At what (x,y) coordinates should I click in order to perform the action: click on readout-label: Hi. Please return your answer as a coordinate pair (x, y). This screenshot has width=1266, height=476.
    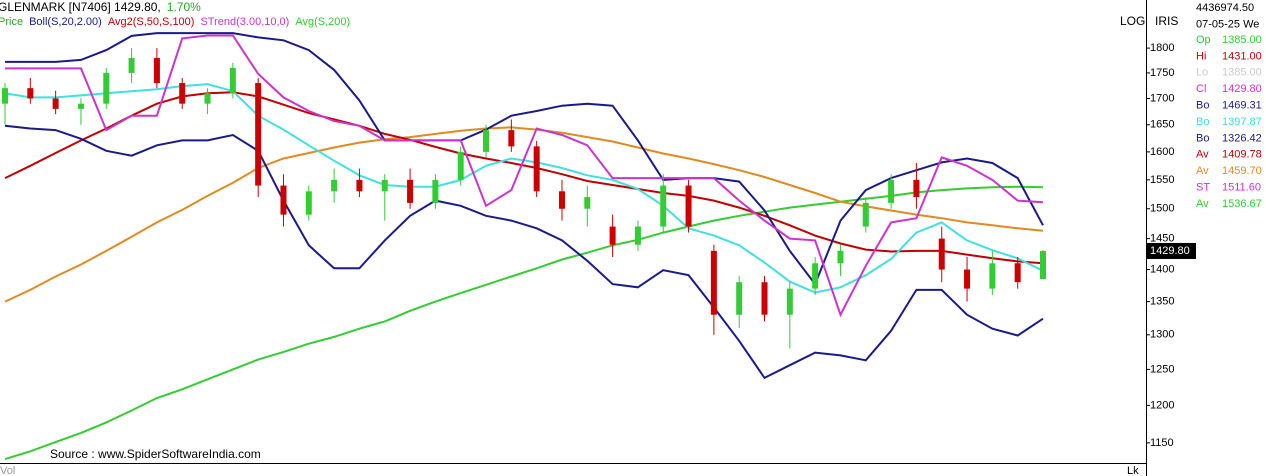
    Looking at the image, I should click on (1201, 56).